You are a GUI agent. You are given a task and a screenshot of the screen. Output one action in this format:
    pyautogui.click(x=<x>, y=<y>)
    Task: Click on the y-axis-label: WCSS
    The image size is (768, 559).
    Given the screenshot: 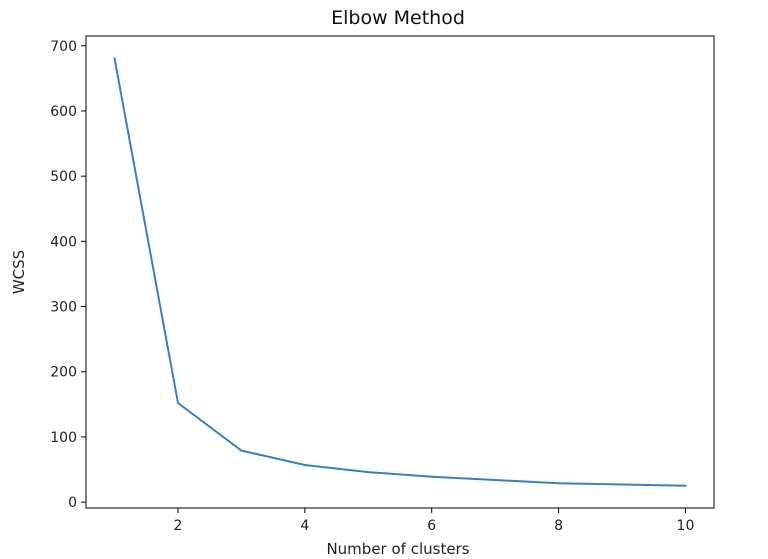 What is the action you would take?
    pyautogui.click(x=19, y=272)
    